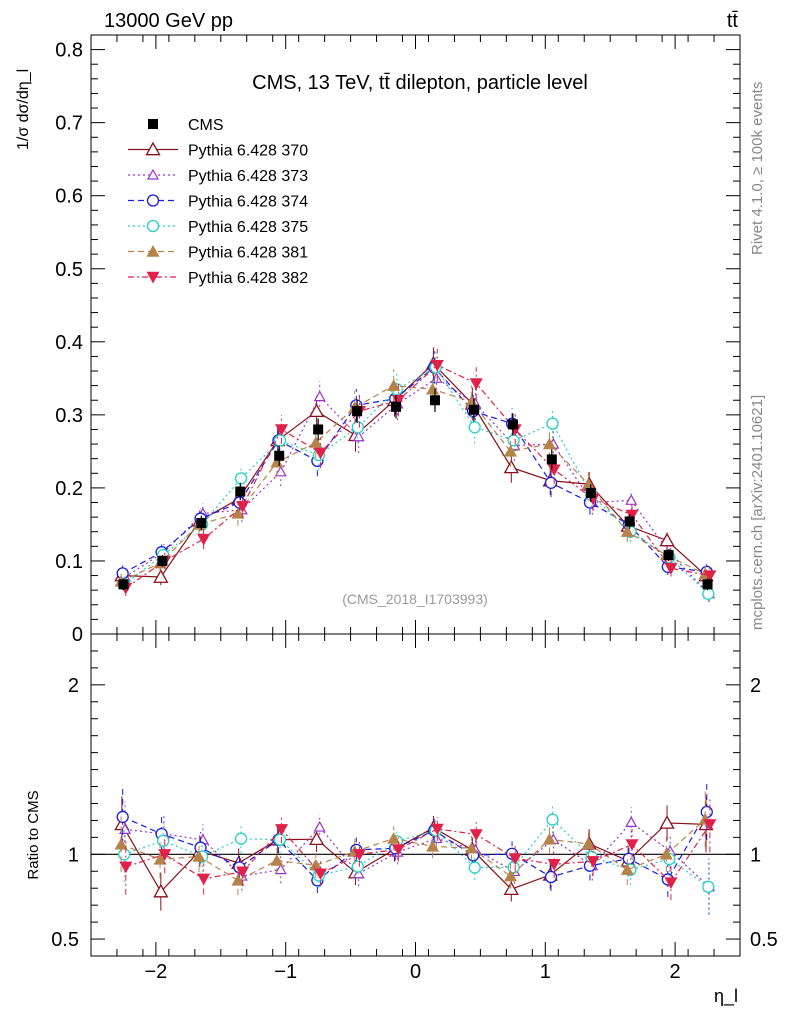  What do you see at coordinates (168, 21) in the screenshot?
I see `energy-label: 13000 GeV pp` at bounding box center [168, 21].